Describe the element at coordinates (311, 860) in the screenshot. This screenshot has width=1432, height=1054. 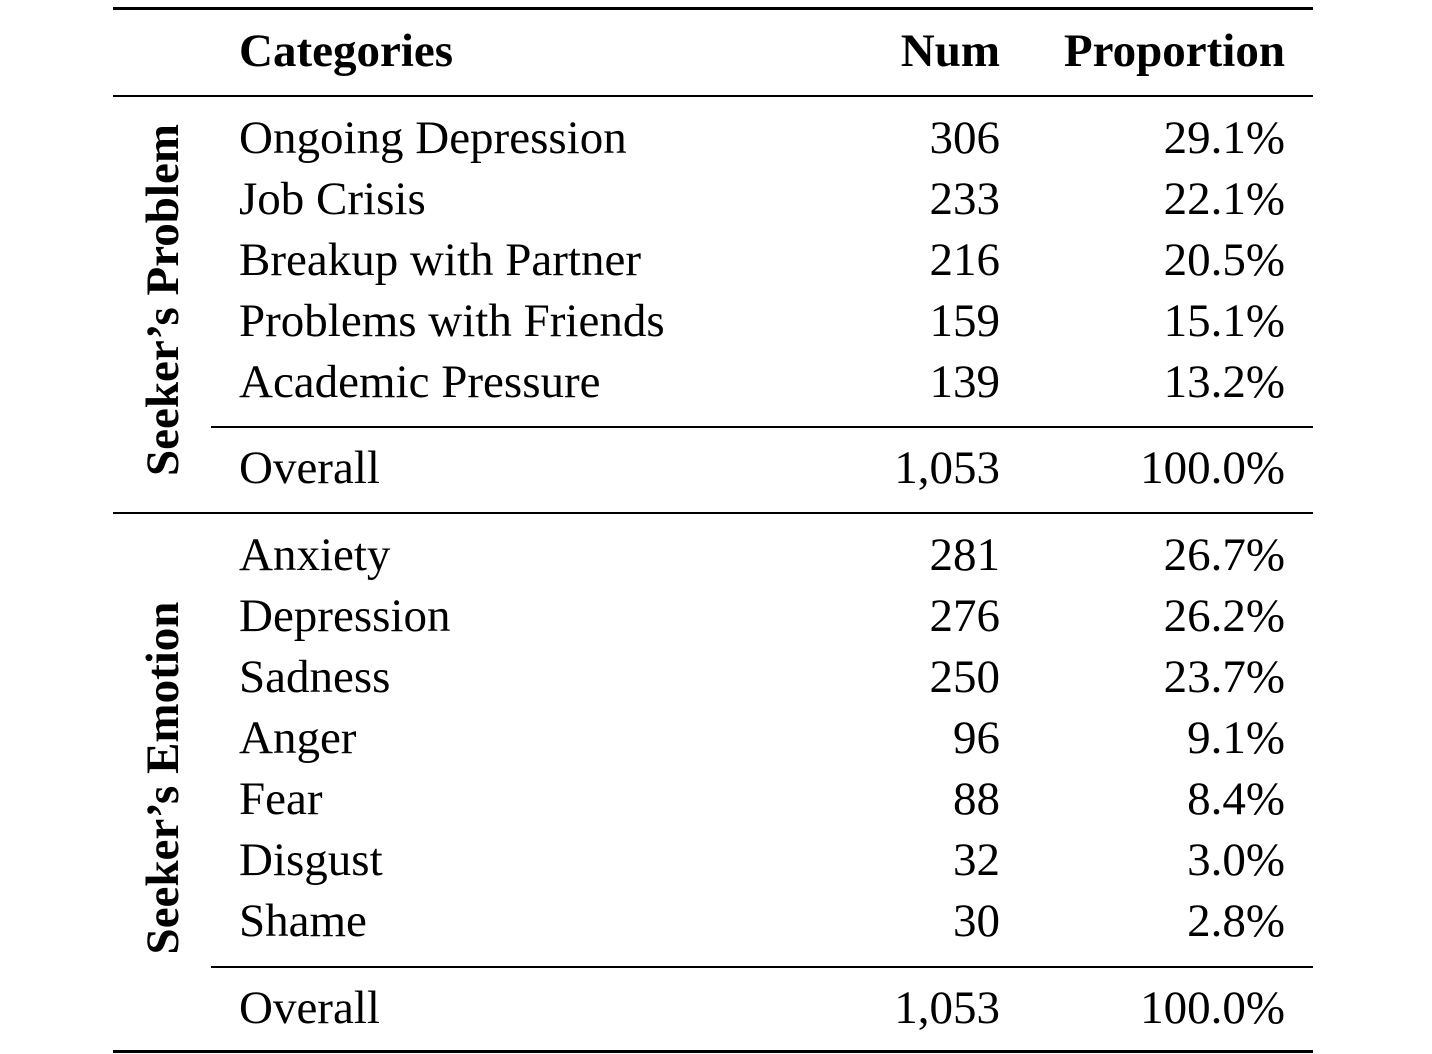
I see `row-category: Disgust` at that location.